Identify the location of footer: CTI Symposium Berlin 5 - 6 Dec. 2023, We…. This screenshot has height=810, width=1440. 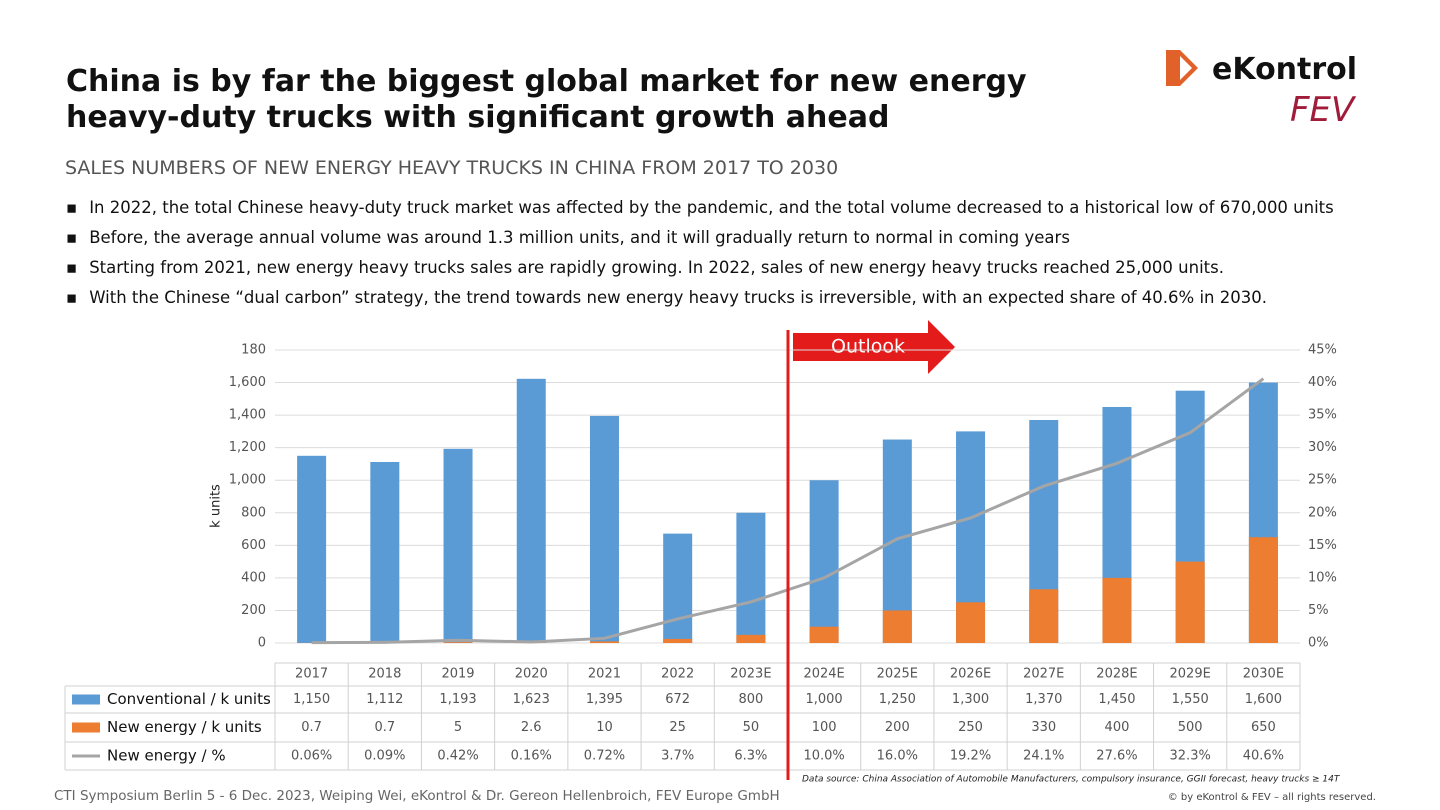
(417, 796).